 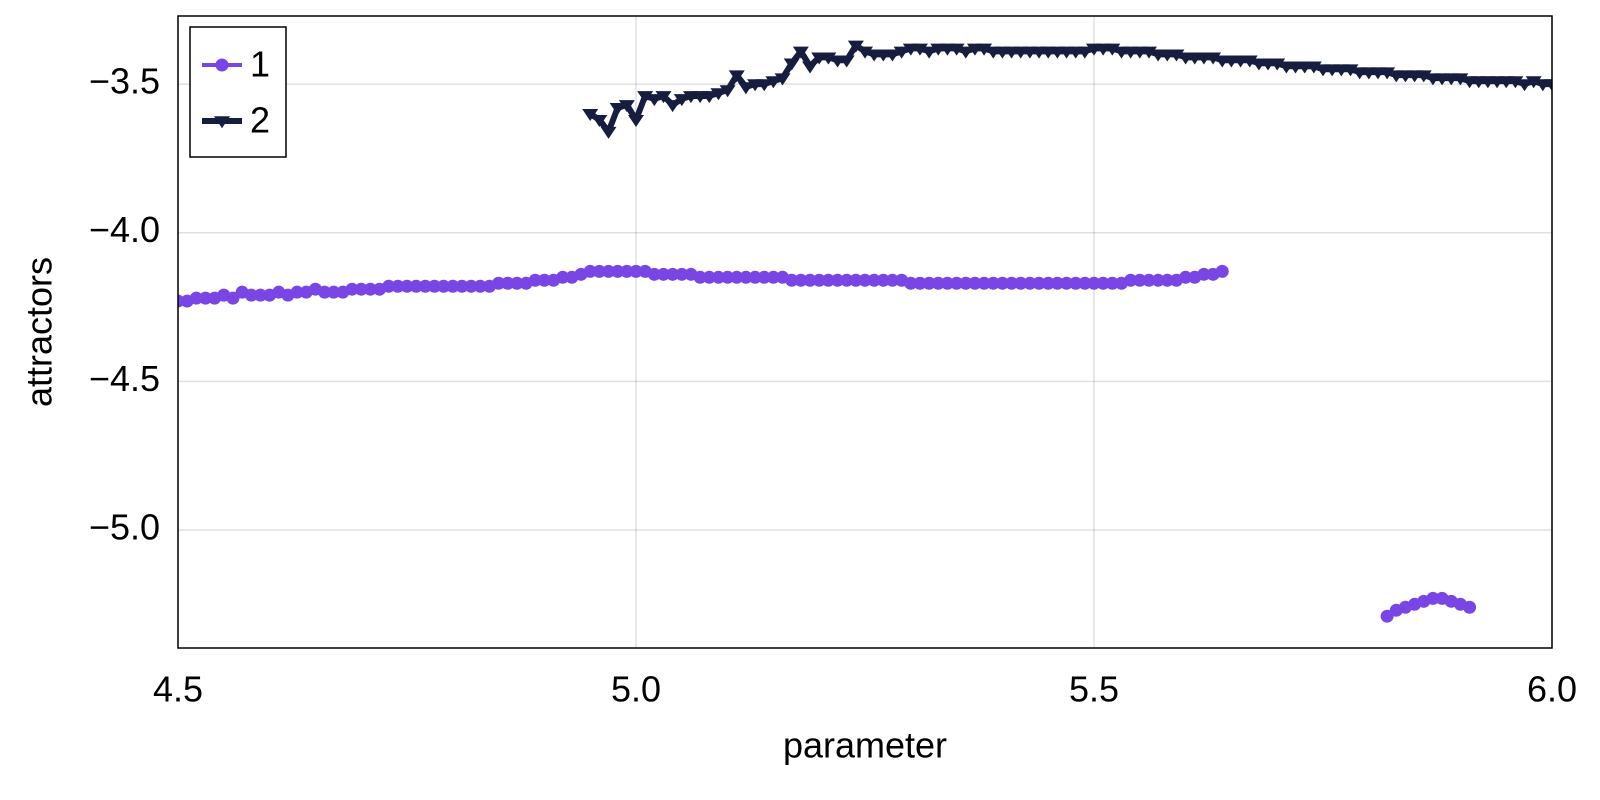 I want to click on x-tick-label: 5.0, so click(x=636, y=689).